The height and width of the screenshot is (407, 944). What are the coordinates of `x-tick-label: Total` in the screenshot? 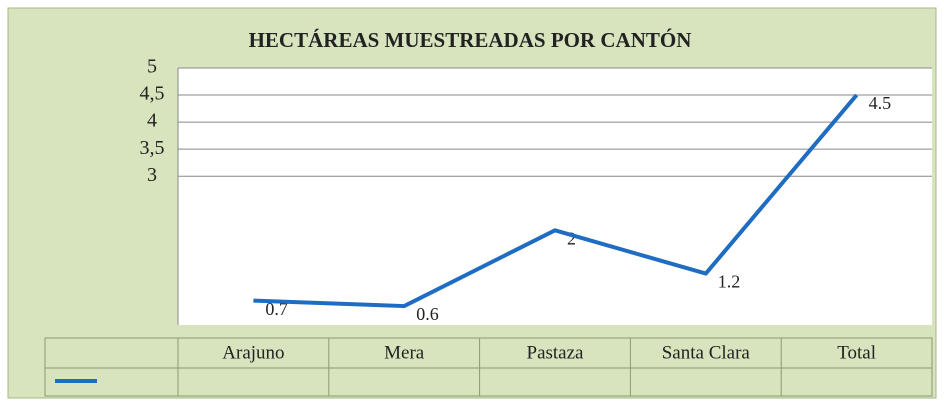 It's located at (856, 352).